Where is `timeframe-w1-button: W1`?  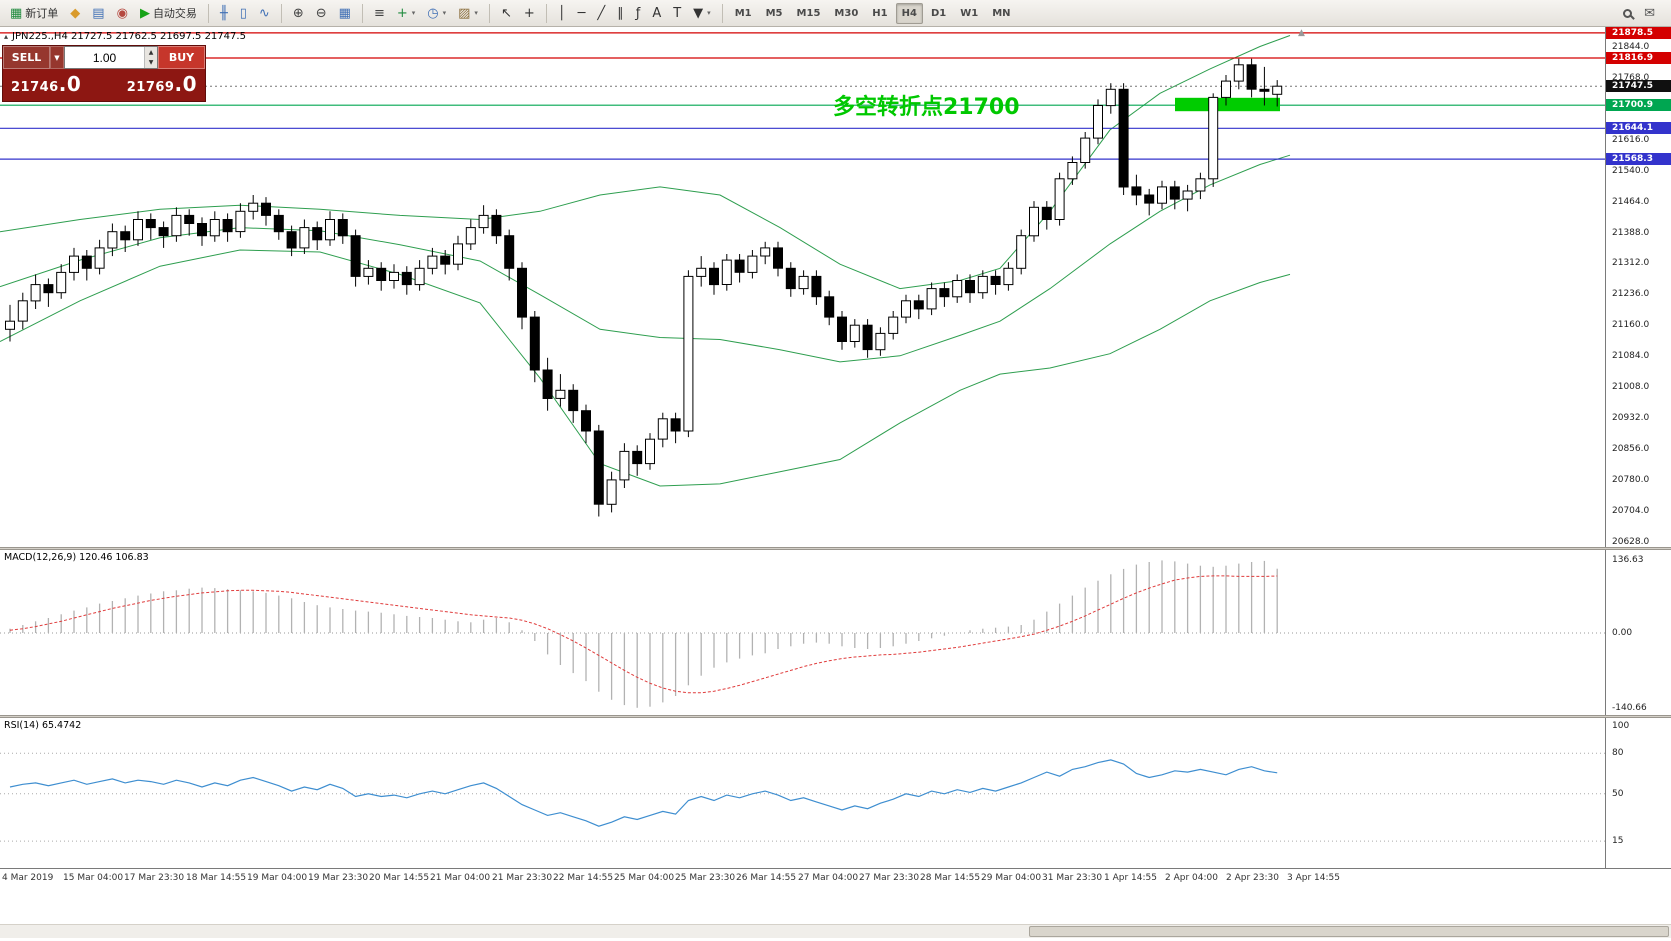 timeframe-w1-button: W1 is located at coordinates (969, 13).